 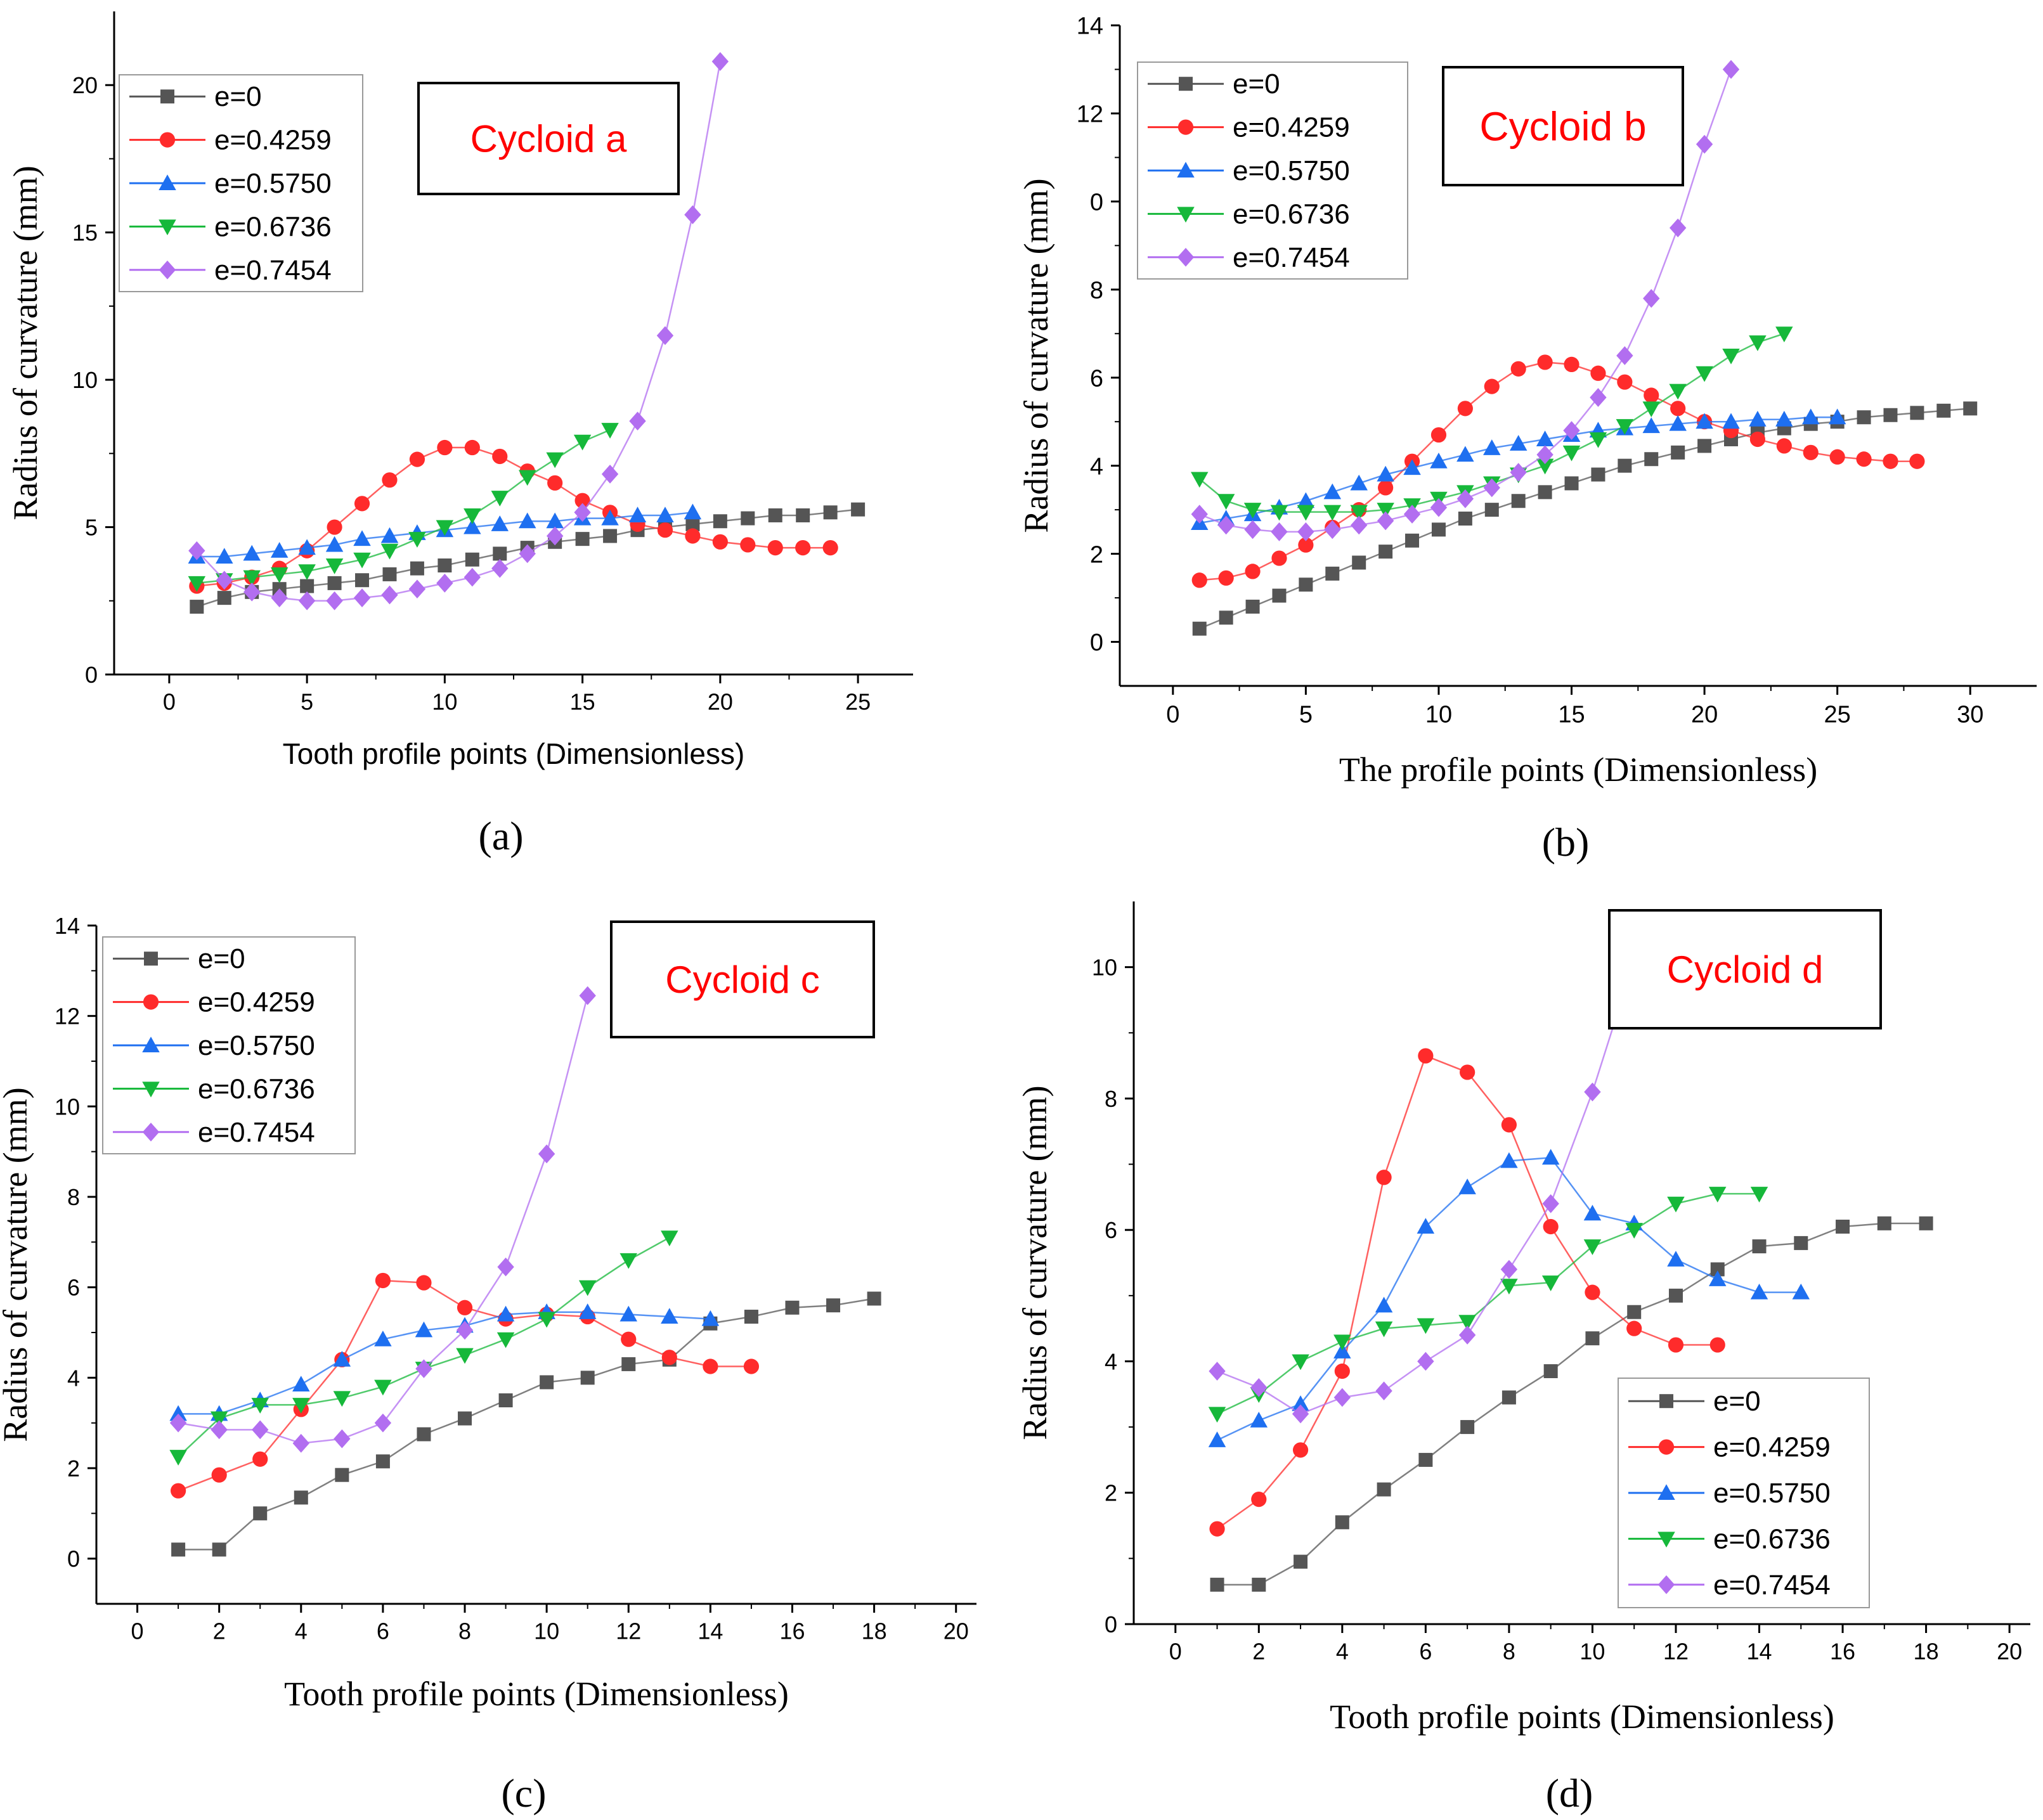 I want to click on y-tick-label: 15, so click(x=85, y=233).